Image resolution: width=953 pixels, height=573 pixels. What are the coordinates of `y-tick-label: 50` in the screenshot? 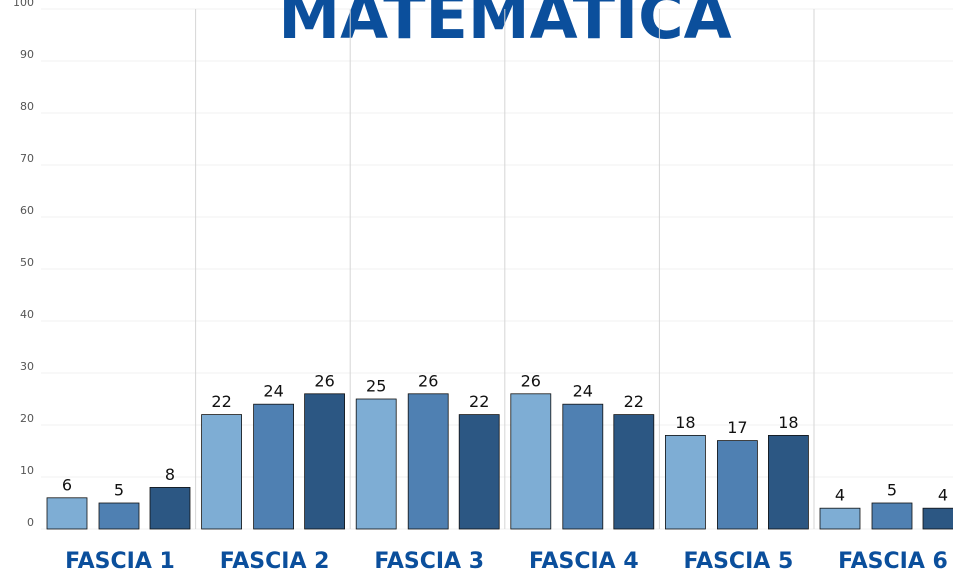 It's located at (27, 262).